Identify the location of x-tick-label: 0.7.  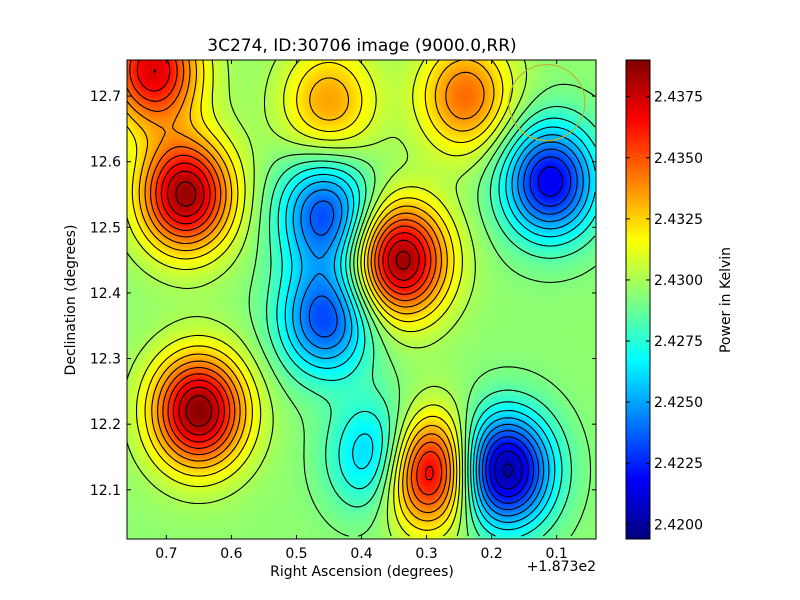
(166, 554).